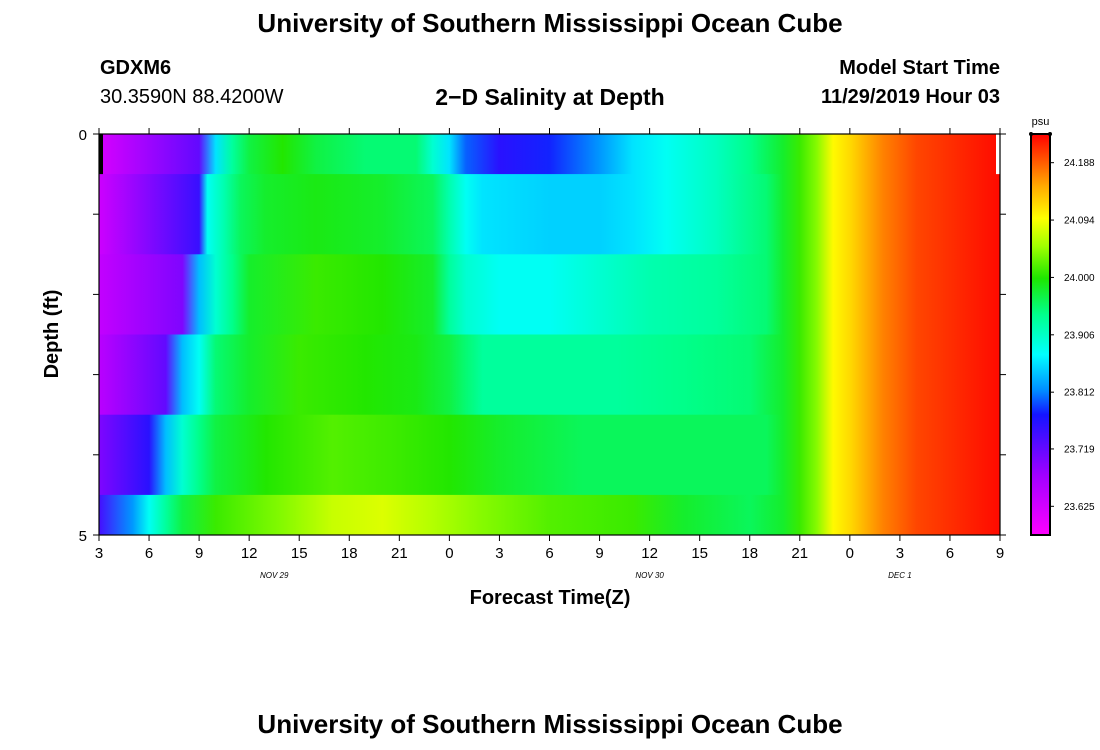 The width and height of the screenshot is (1100, 750). What do you see at coordinates (910, 97) in the screenshot?
I see `model-start-value: 11/29/2019 Hour 03` at bounding box center [910, 97].